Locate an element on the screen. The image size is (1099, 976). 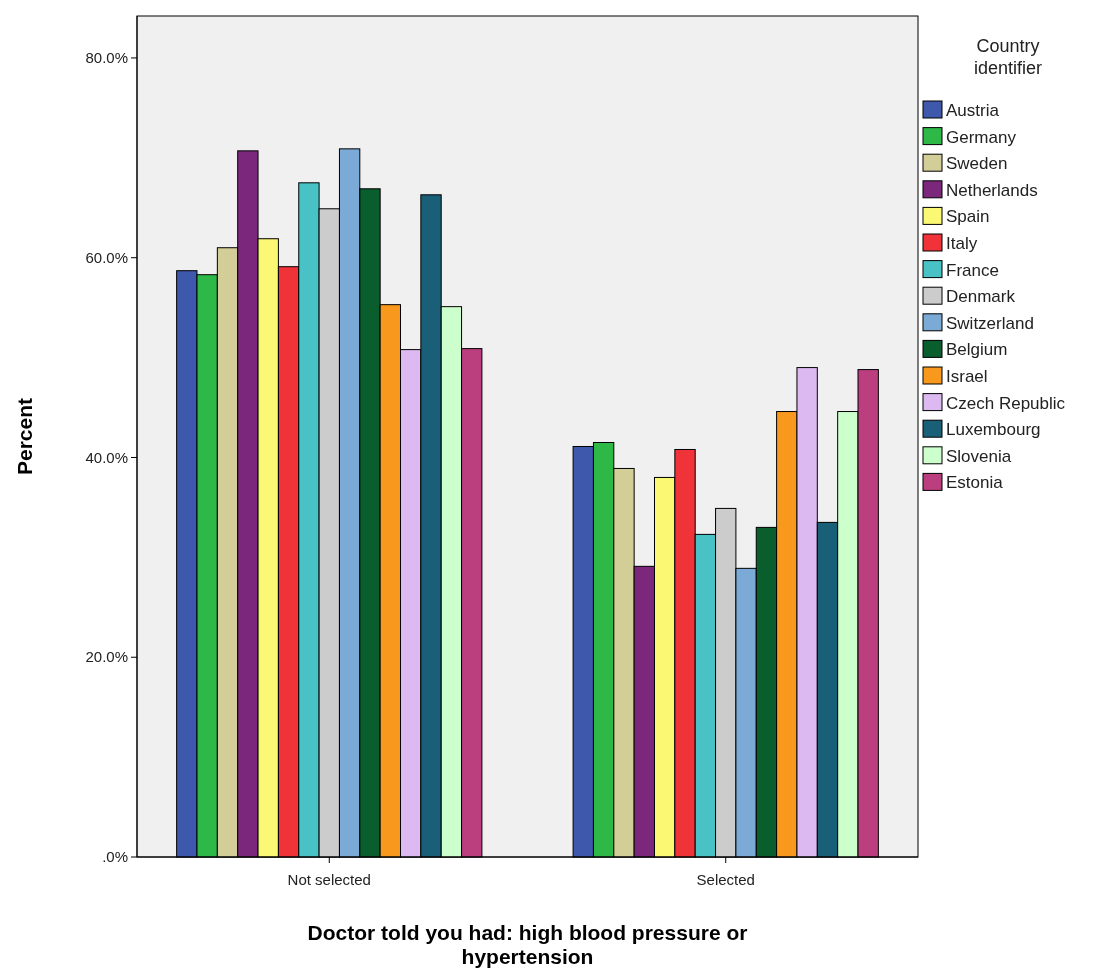
legend-label: Germany is located at coordinates (981, 137).